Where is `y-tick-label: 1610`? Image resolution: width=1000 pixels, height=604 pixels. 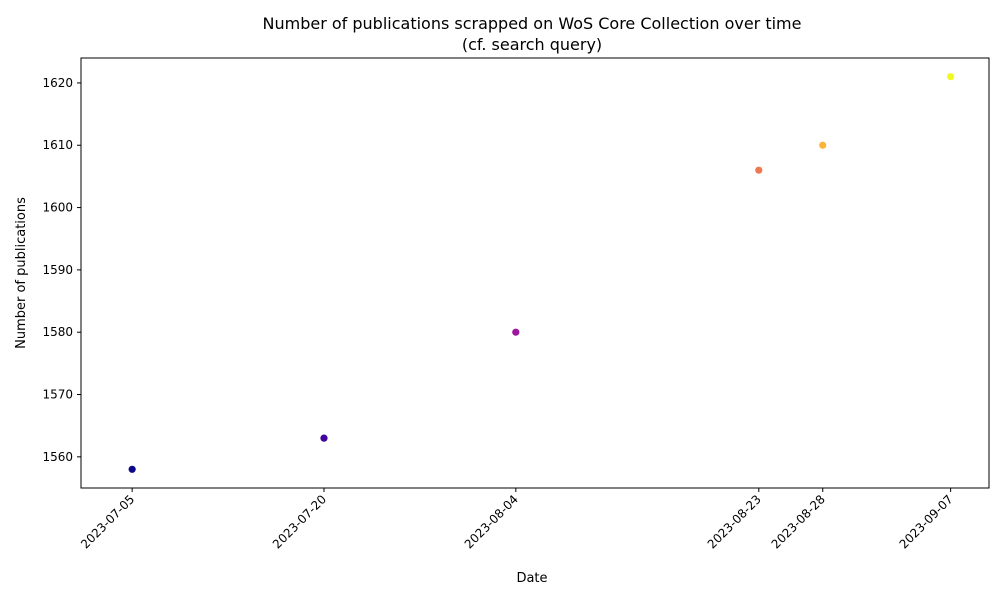 y-tick-label: 1610 is located at coordinates (57, 145).